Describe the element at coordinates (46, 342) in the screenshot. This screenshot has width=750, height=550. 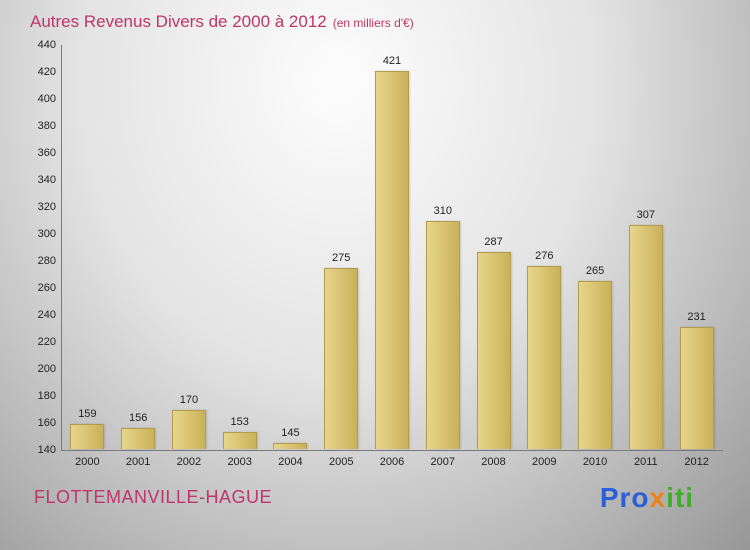
I see `y-tick-label: 220` at that location.